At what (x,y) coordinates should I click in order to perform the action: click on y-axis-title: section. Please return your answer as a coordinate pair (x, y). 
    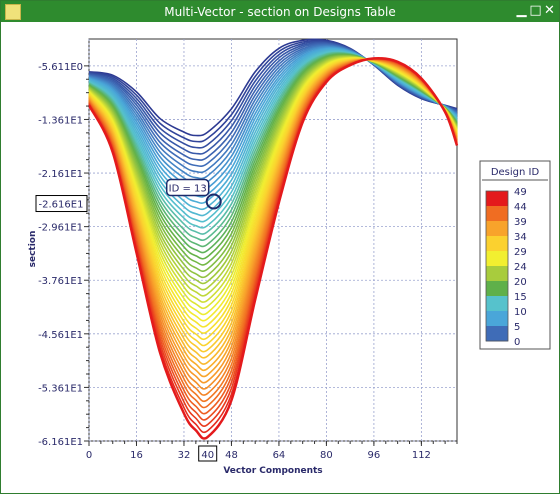
    Looking at the image, I should click on (33, 249).